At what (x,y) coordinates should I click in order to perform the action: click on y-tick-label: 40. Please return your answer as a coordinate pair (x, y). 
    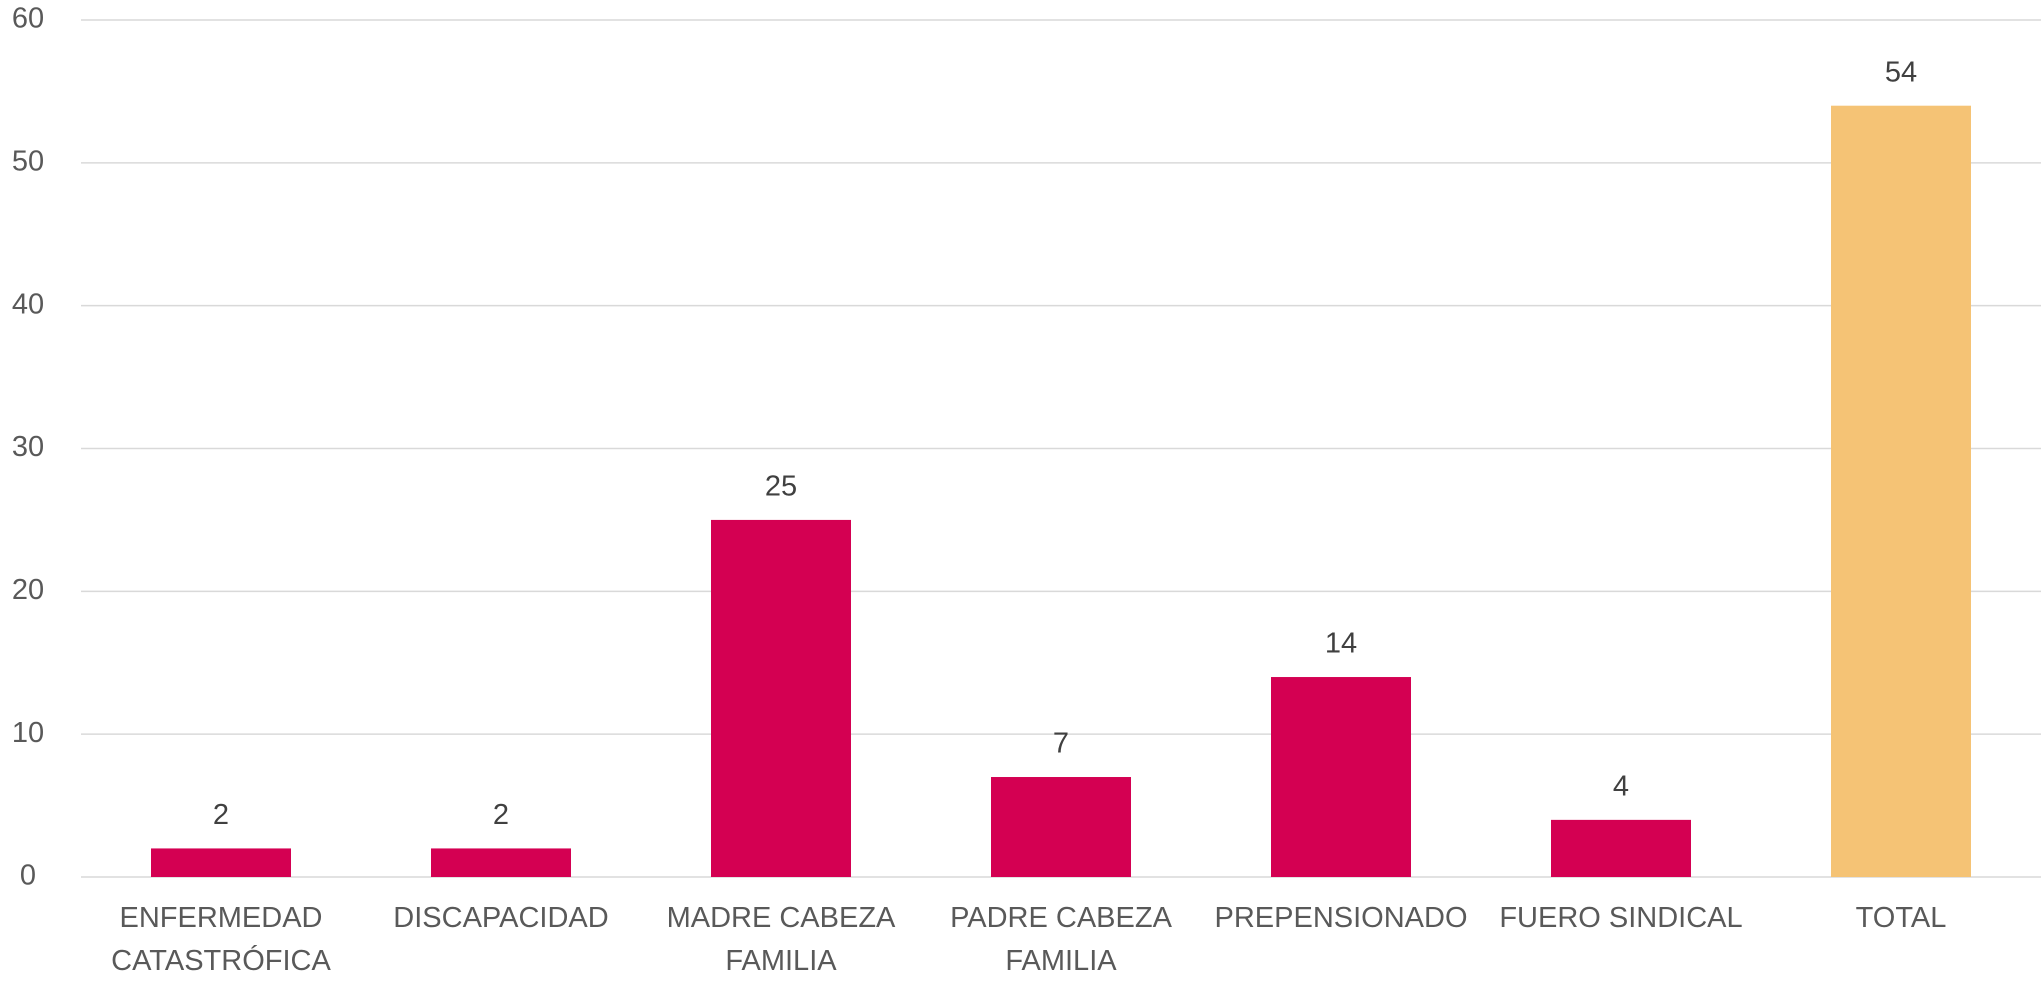
    Looking at the image, I should click on (28, 304).